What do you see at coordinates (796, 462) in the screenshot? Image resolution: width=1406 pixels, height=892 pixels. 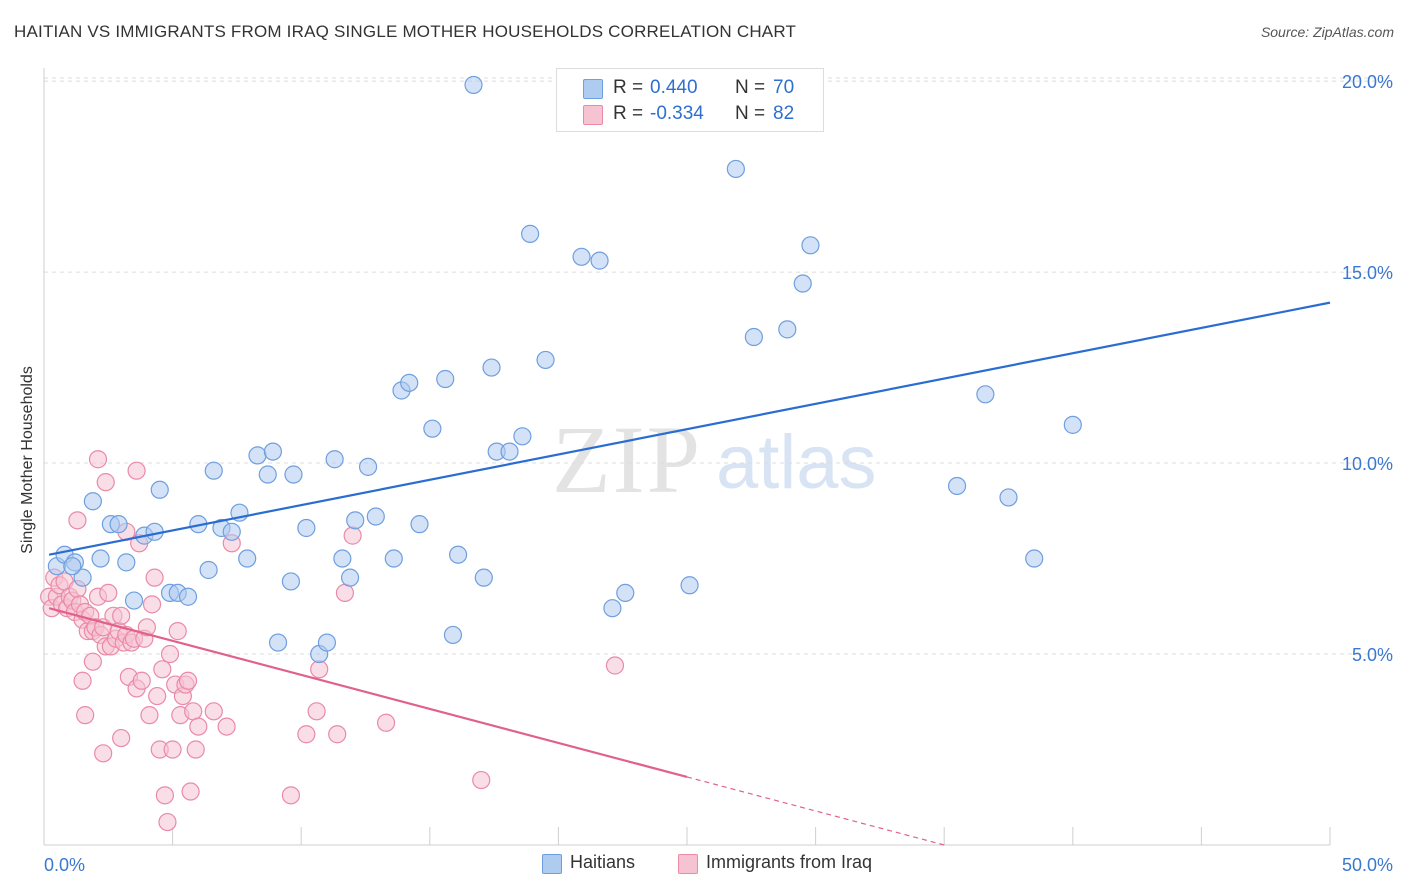 I see `watermark-atlas: atlas` at bounding box center [796, 462].